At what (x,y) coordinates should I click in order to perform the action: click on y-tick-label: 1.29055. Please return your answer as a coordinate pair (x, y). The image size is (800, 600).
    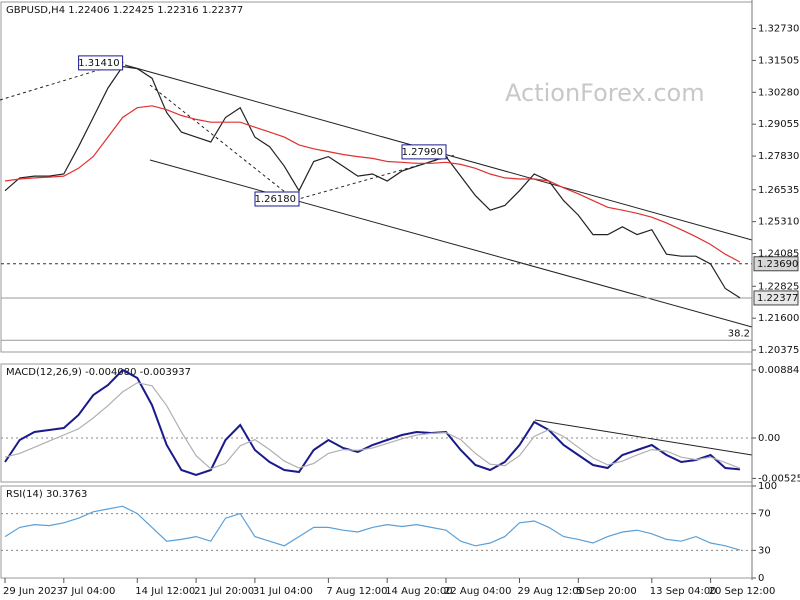
    Looking at the image, I should click on (778, 124).